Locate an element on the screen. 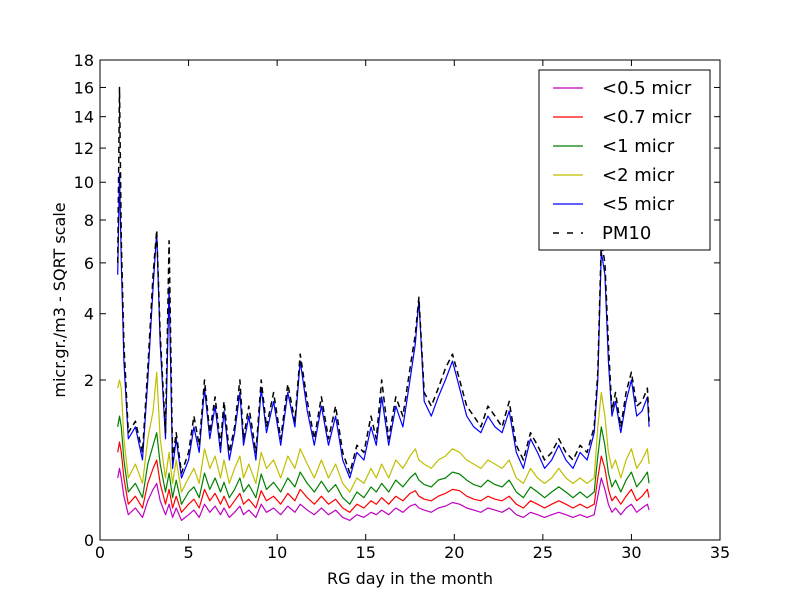 The image size is (800, 600). x-tick-label: 10 is located at coordinates (277, 552).